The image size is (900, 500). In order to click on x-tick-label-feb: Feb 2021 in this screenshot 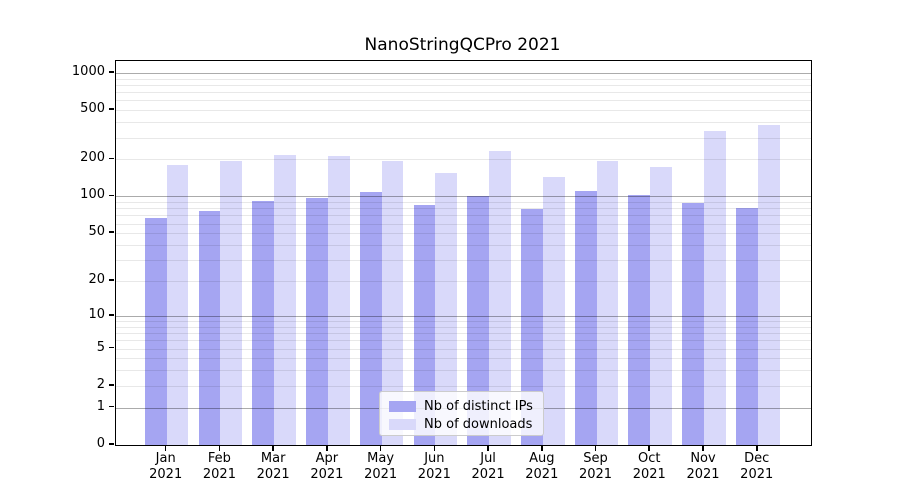, I will do `click(219, 467)`.